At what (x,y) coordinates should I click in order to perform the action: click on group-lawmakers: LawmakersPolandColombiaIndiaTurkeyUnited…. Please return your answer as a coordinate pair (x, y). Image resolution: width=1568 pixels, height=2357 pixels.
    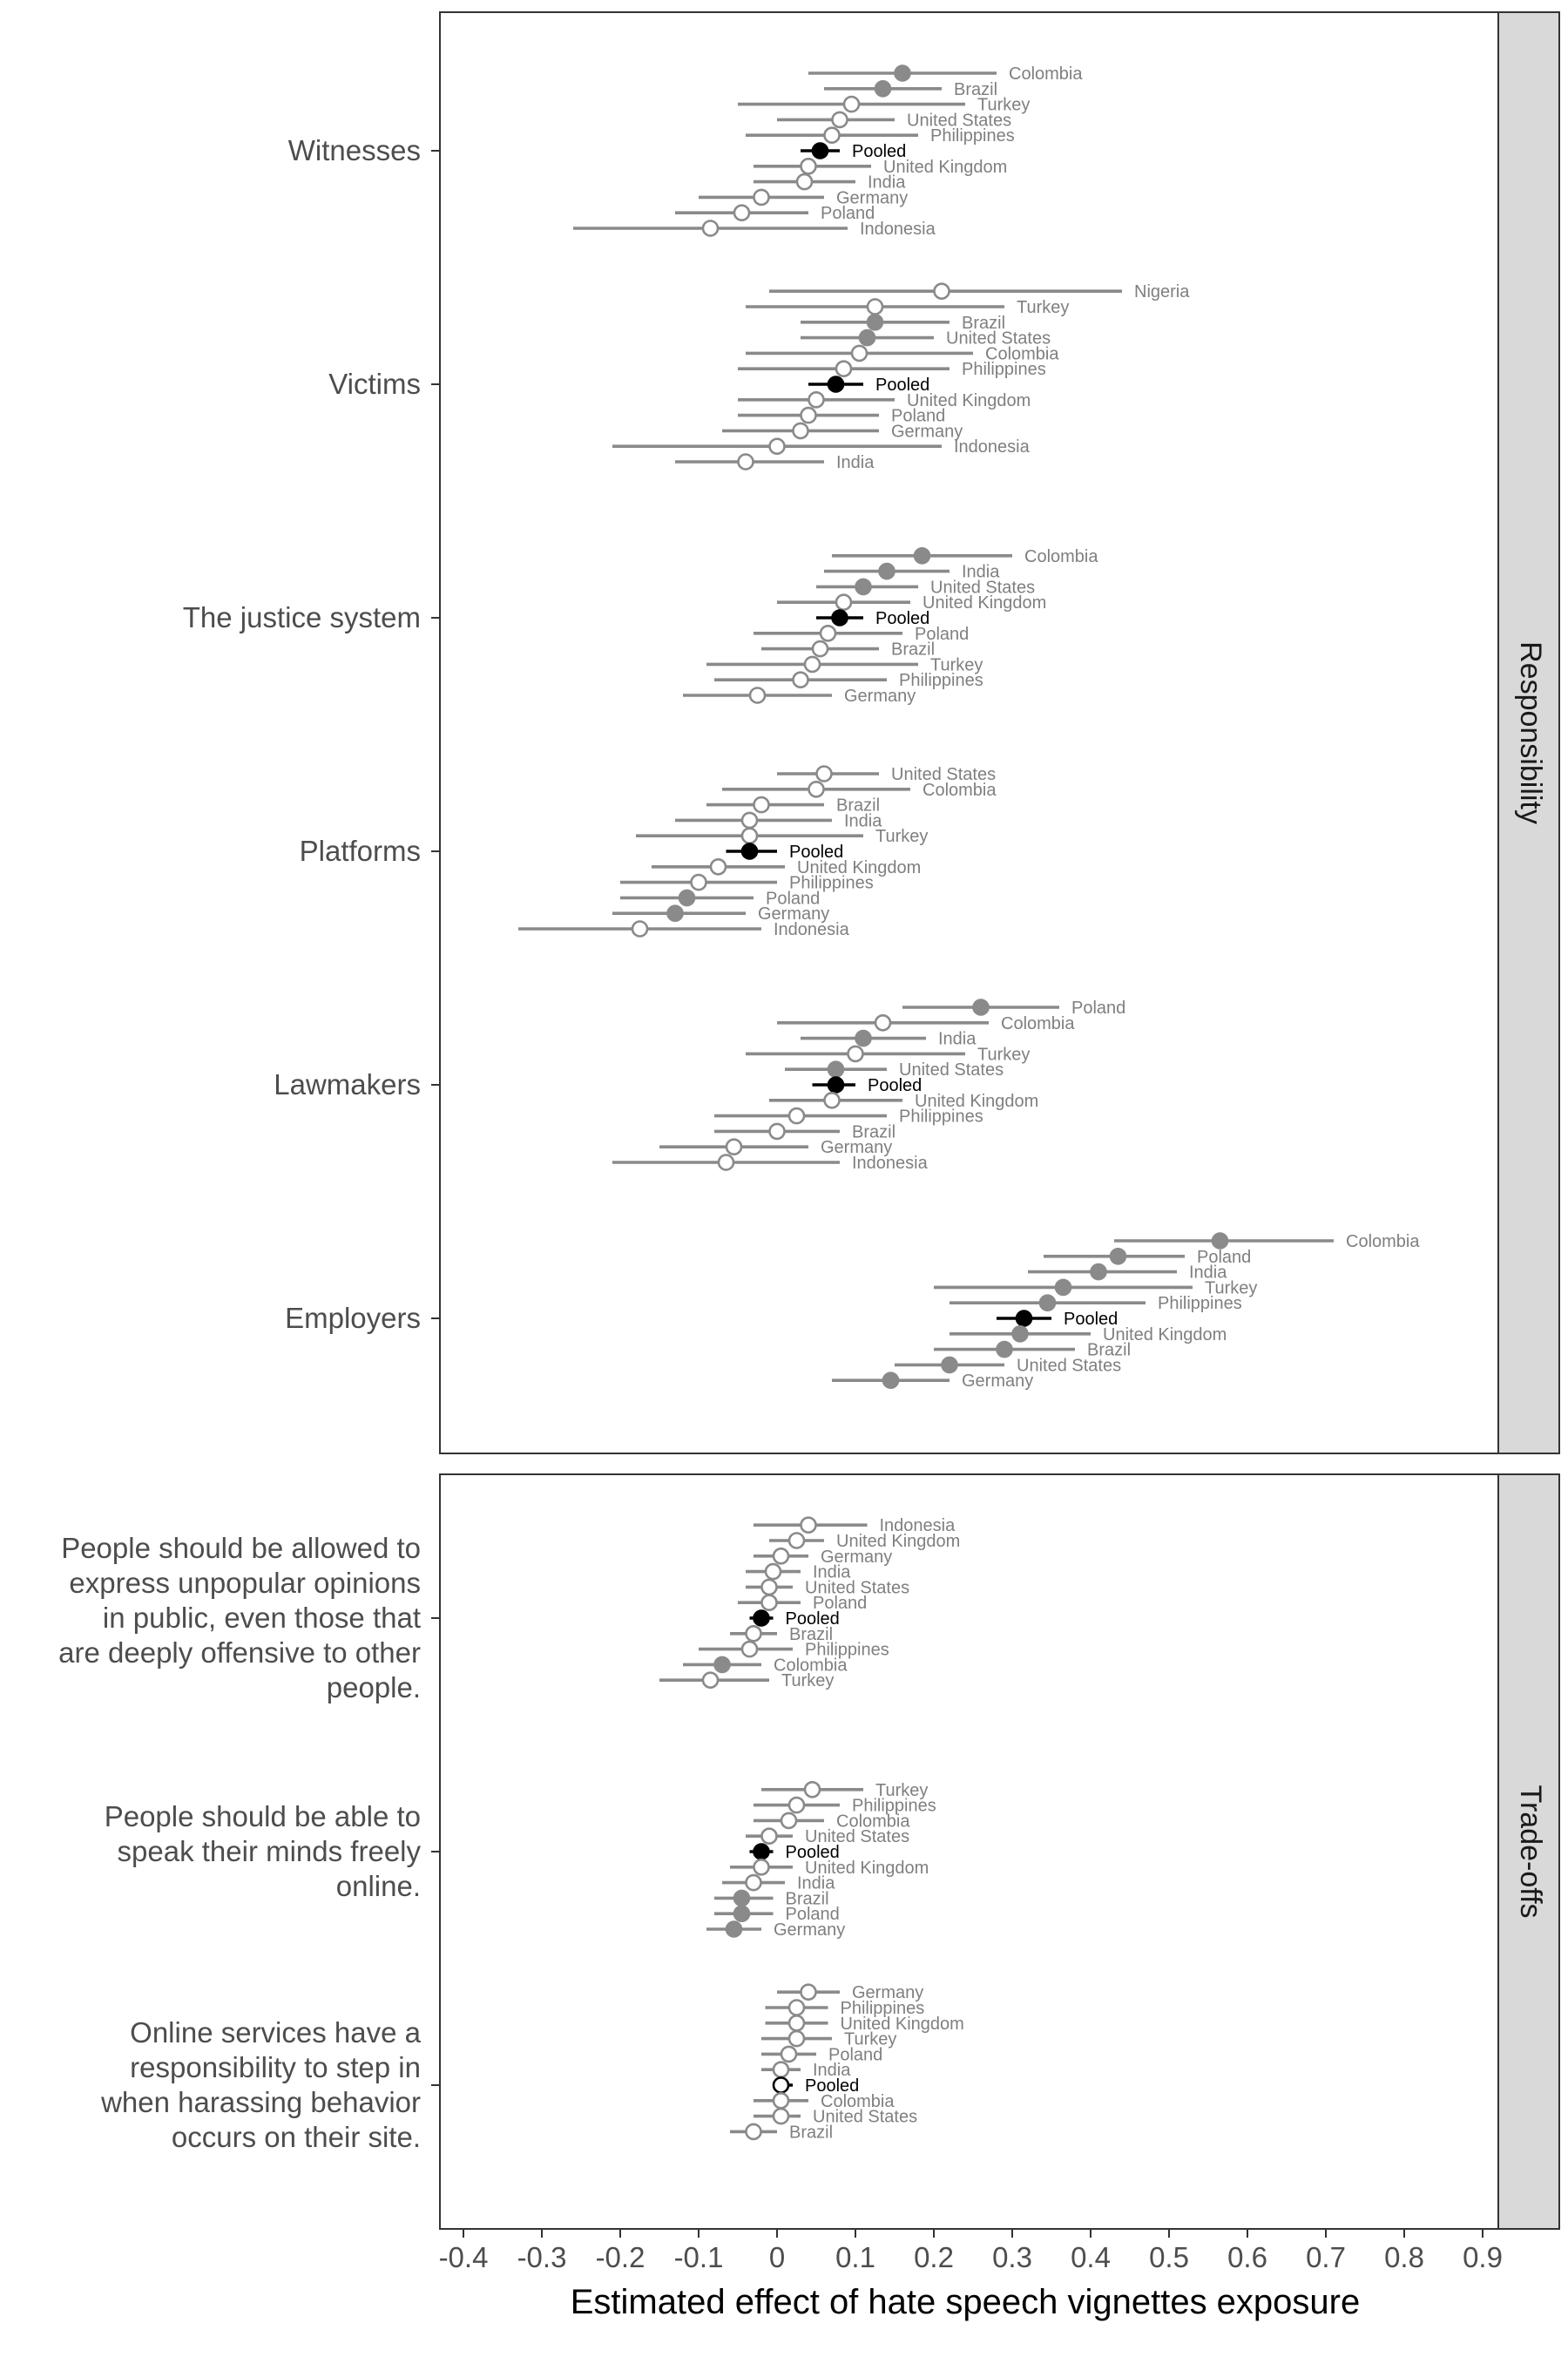
    Looking at the image, I should click on (699, 1086).